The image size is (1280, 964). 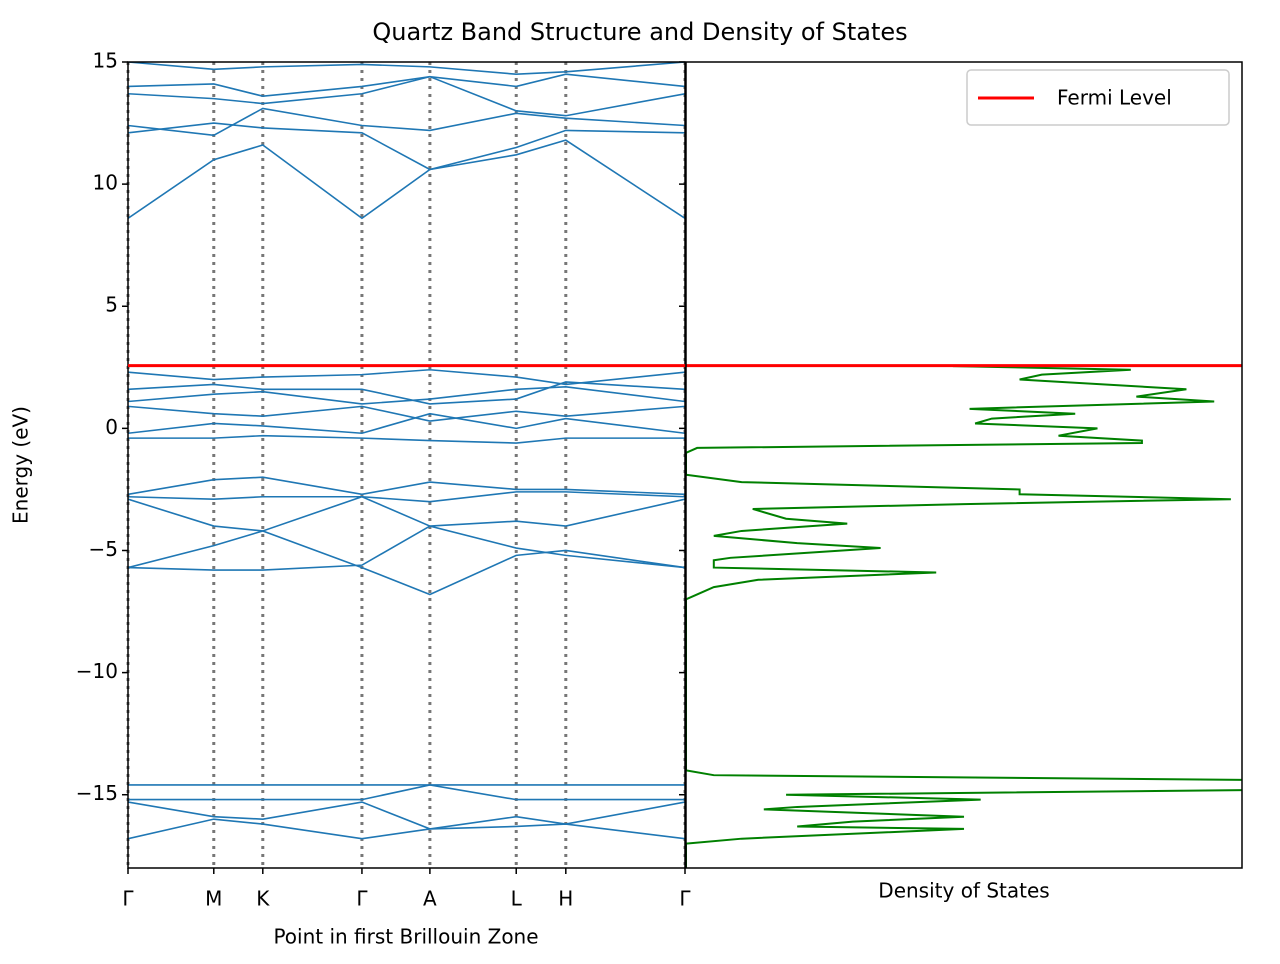 I want to click on y-axis-label: Energy (eV), so click(x=21, y=465).